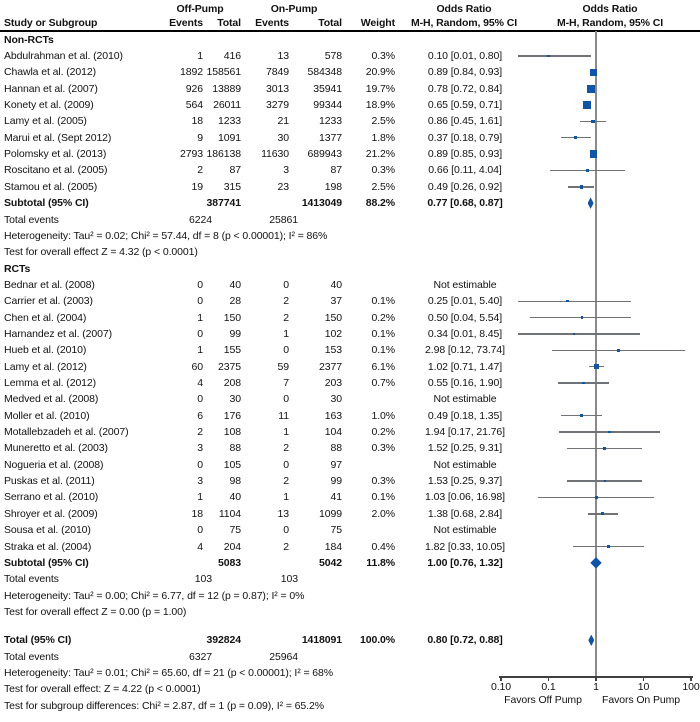  I want to click on center-line, so click(596, 353).